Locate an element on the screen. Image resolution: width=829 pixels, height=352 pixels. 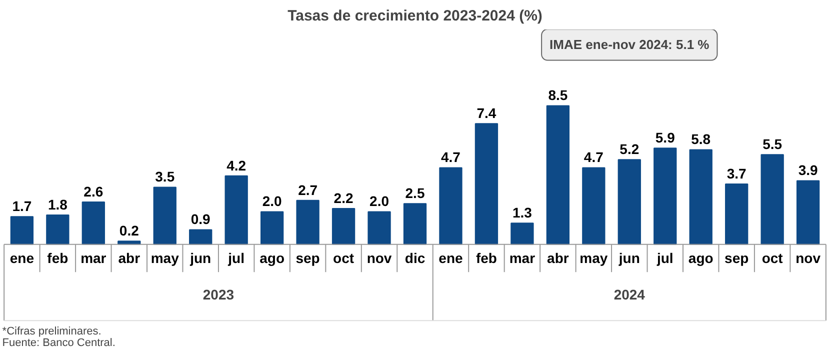
data-label: 5.5 is located at coordinates (772, 144).